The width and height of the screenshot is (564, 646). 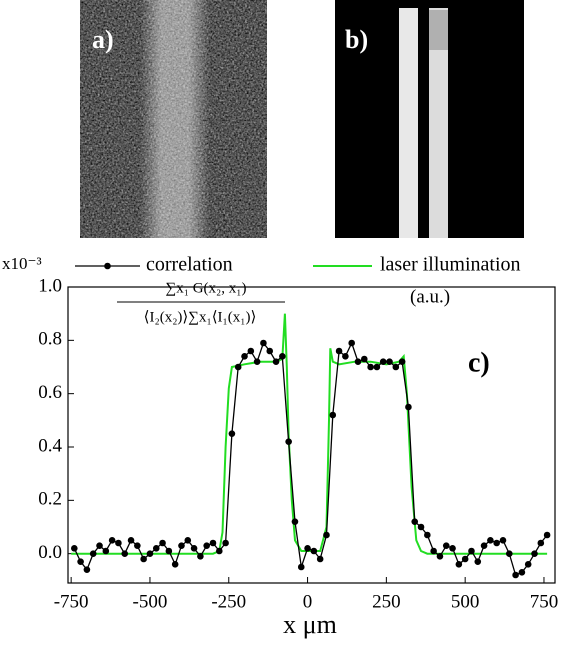 What do you see at coordinates (71, 601) in the screenshot?
I see `x-tick-label: -750` at bounding box center [71, 601].